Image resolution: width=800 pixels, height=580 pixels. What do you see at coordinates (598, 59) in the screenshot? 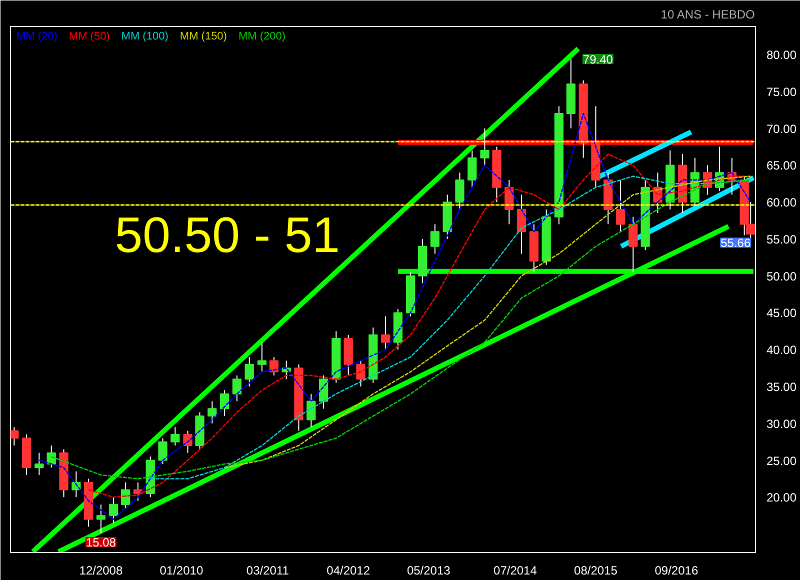
I see `annotation: 79.40` at bounding box center [598, 59].